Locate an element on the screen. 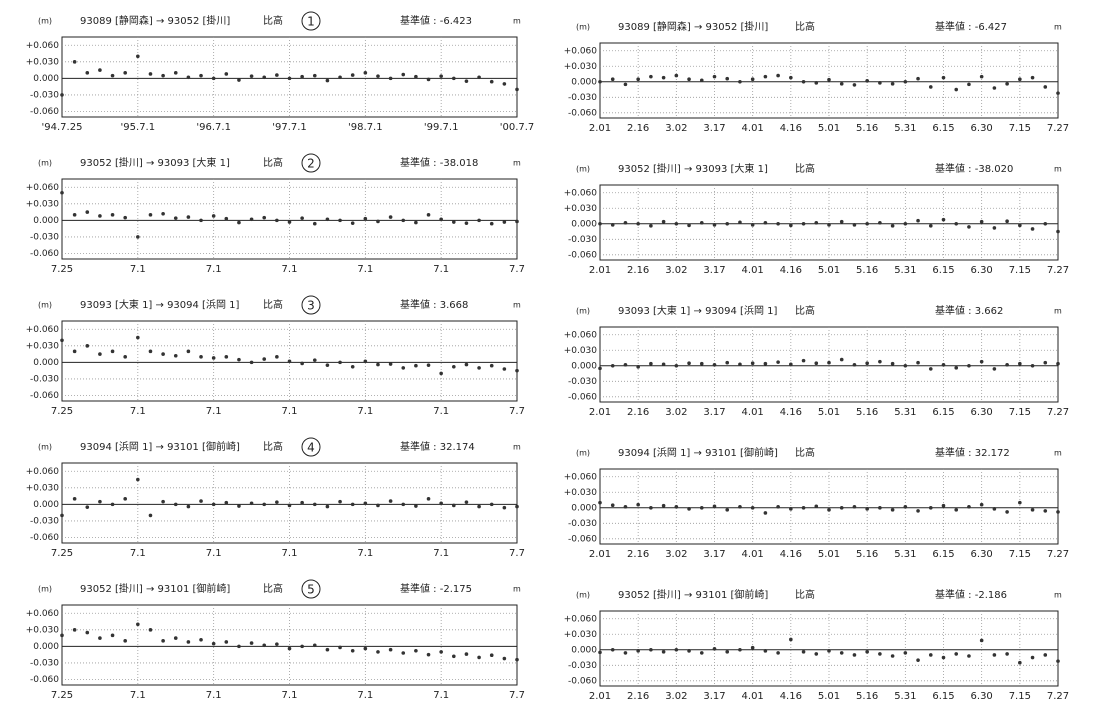 Image resolution: width=1094 pixels, height=724 pixels. x-tick-label: 2.16 is located at coordinates (638, 128).